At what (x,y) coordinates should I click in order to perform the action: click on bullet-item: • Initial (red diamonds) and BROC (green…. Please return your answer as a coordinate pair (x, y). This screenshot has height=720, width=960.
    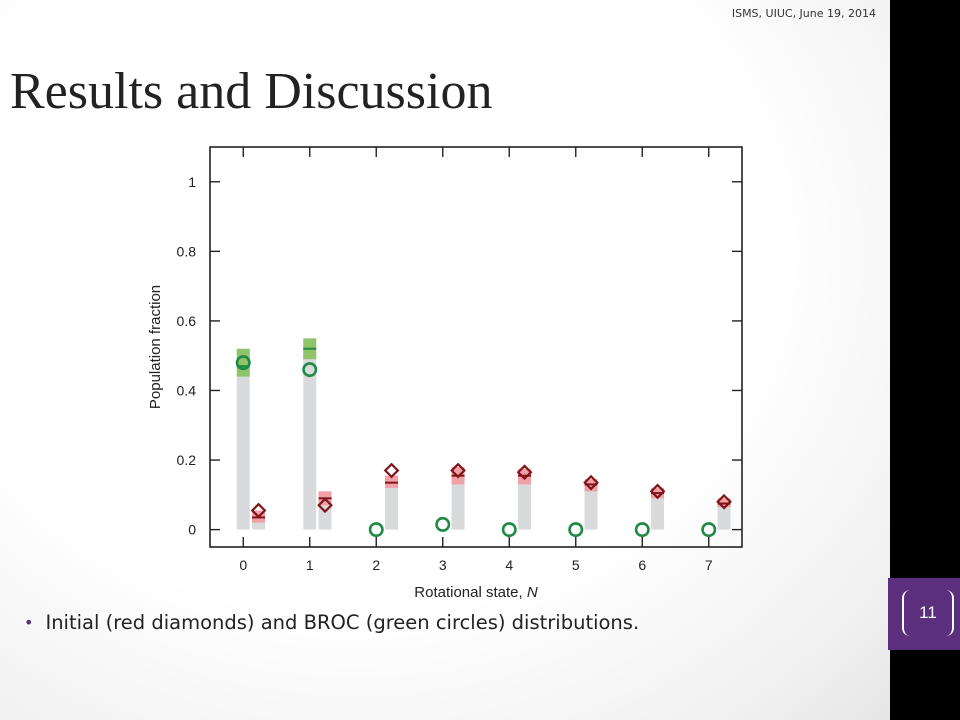
    Looking at the image, I should click on (454, 622).